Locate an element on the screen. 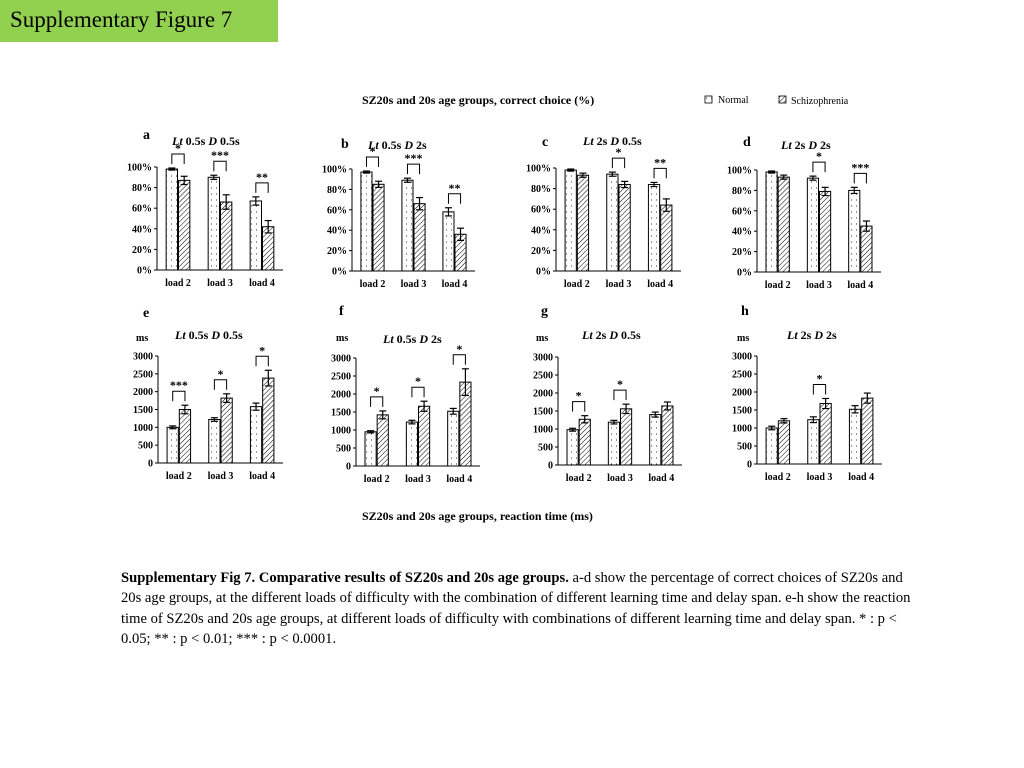 The height and width of the screenshot is (768, 1024). title-banner: Supplementary Figure 7 is located at coordinates (139, 21).